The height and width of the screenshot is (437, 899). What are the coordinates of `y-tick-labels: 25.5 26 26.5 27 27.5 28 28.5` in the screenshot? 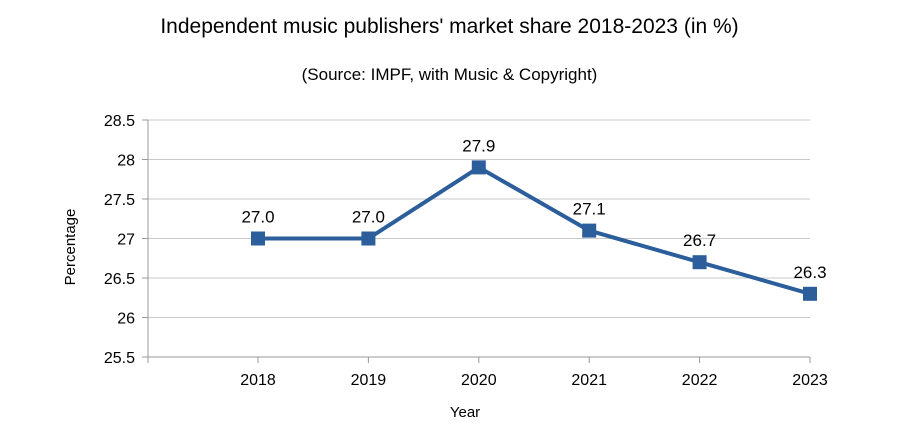 It's located at (119, 240).